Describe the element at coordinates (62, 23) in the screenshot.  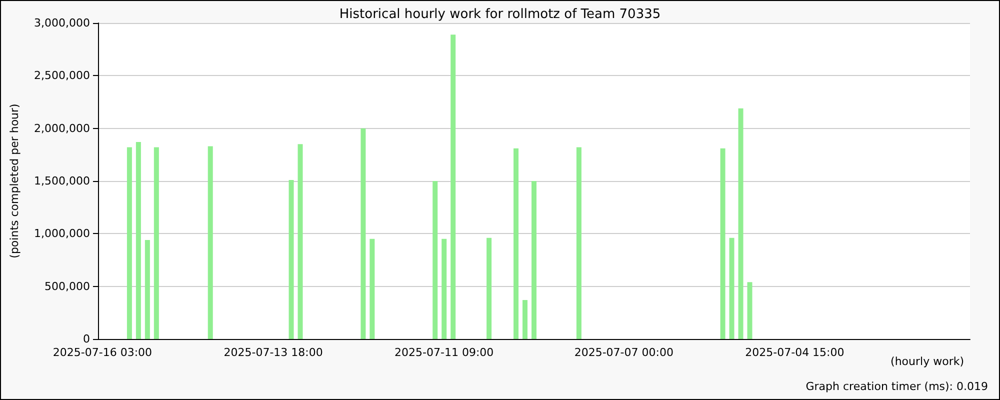
I see `y-tick-label: 3,000,000` at that location.